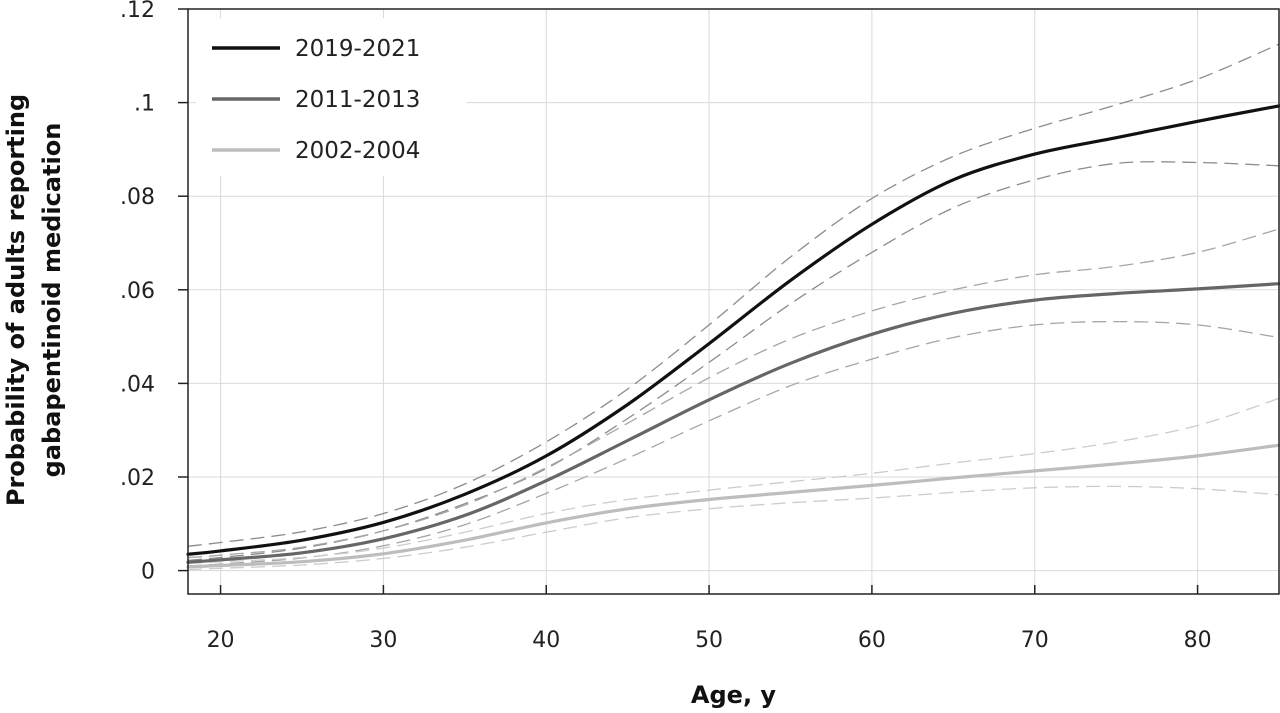 The width and height of the screenshot is (1280, 713). I want to click on x-tick-label-80: 80, so click(1198, 640).